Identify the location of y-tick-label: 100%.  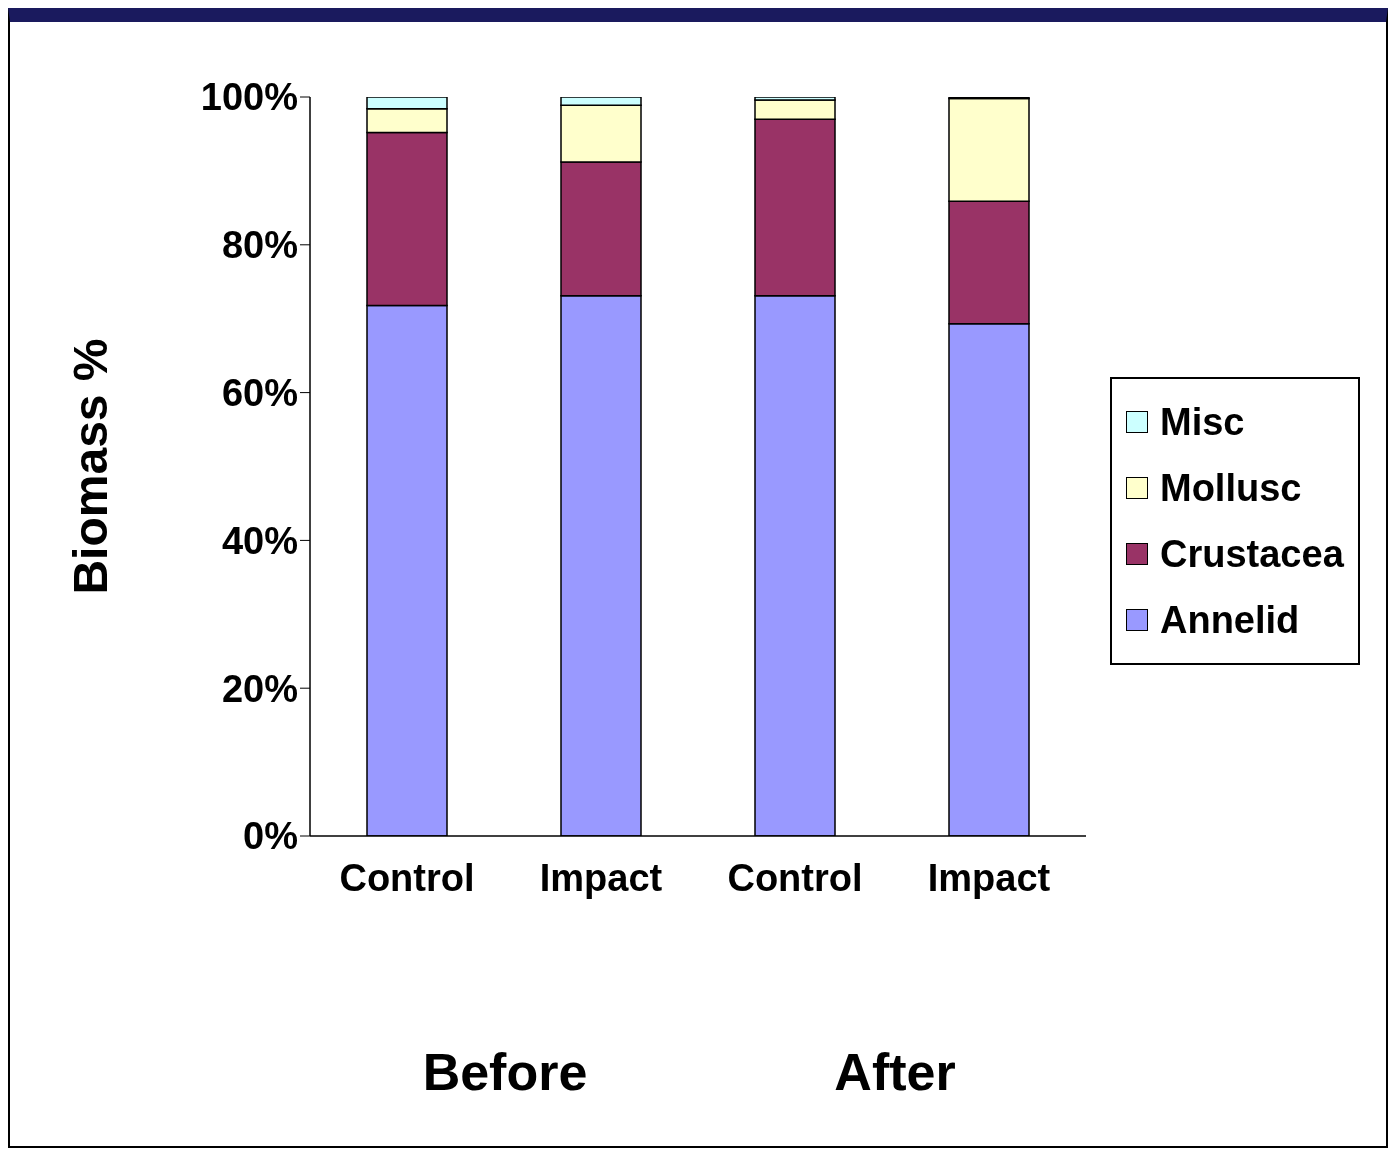
(249, 97).